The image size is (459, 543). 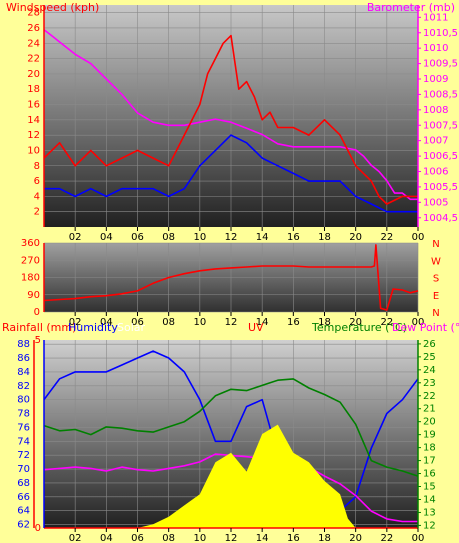 I want to click on right-tick-label: 12, so click(x=429, y=525).